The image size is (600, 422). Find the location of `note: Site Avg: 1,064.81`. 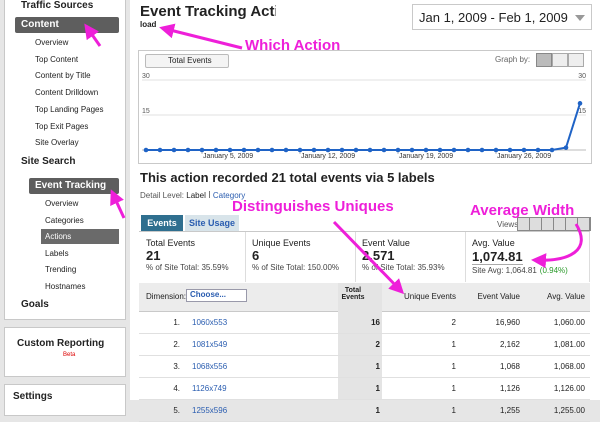

note: Site Avg: 1,064.81 is located at coordinates (504, 270).